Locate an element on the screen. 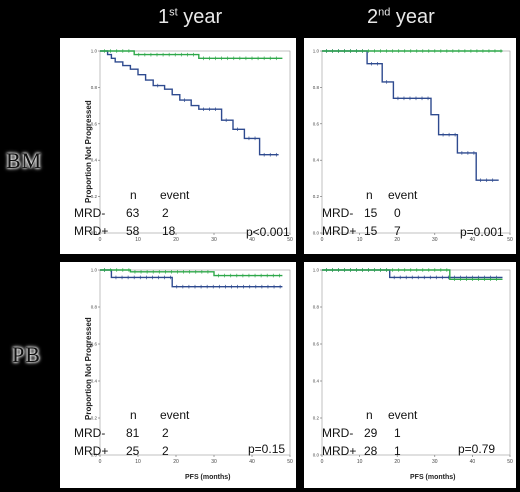 This screenshot has width=520, height=492. event-mrd-neg: 1 is located at coordinates (397, 433).